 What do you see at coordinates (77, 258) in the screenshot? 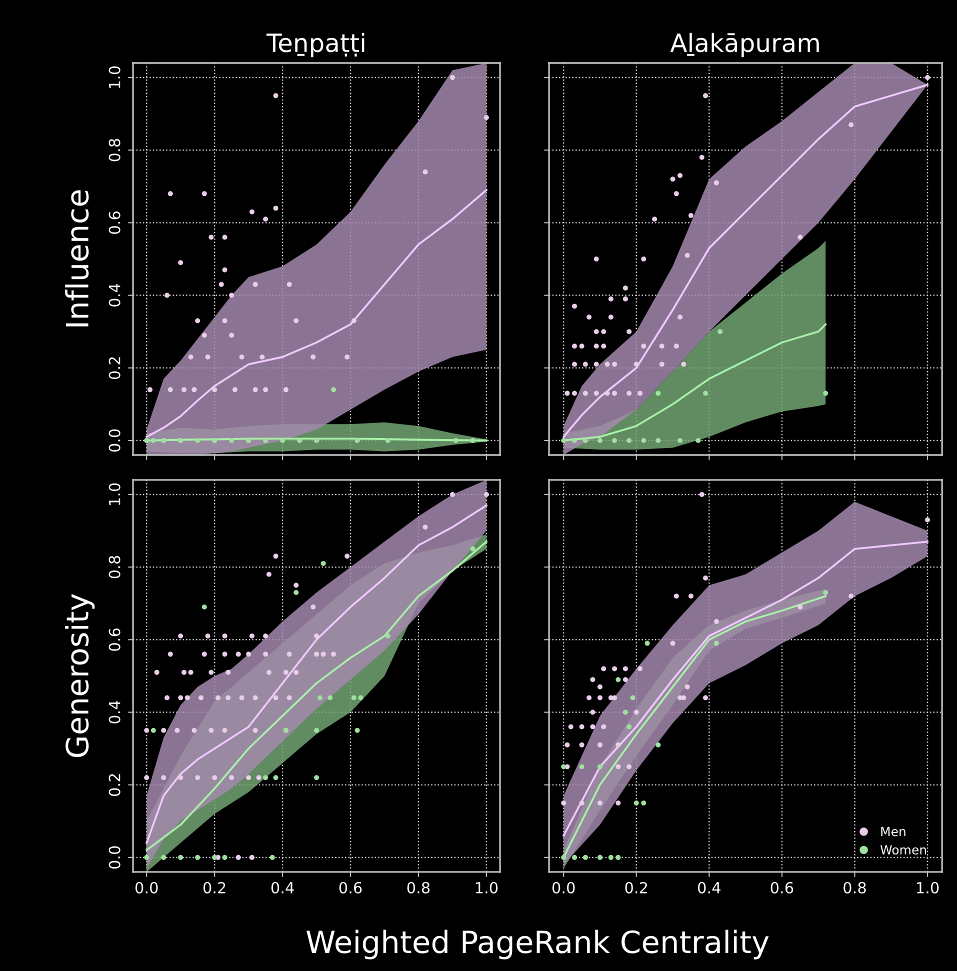
I see `y-axis-title: Influence` at bounding box center [77, 258].